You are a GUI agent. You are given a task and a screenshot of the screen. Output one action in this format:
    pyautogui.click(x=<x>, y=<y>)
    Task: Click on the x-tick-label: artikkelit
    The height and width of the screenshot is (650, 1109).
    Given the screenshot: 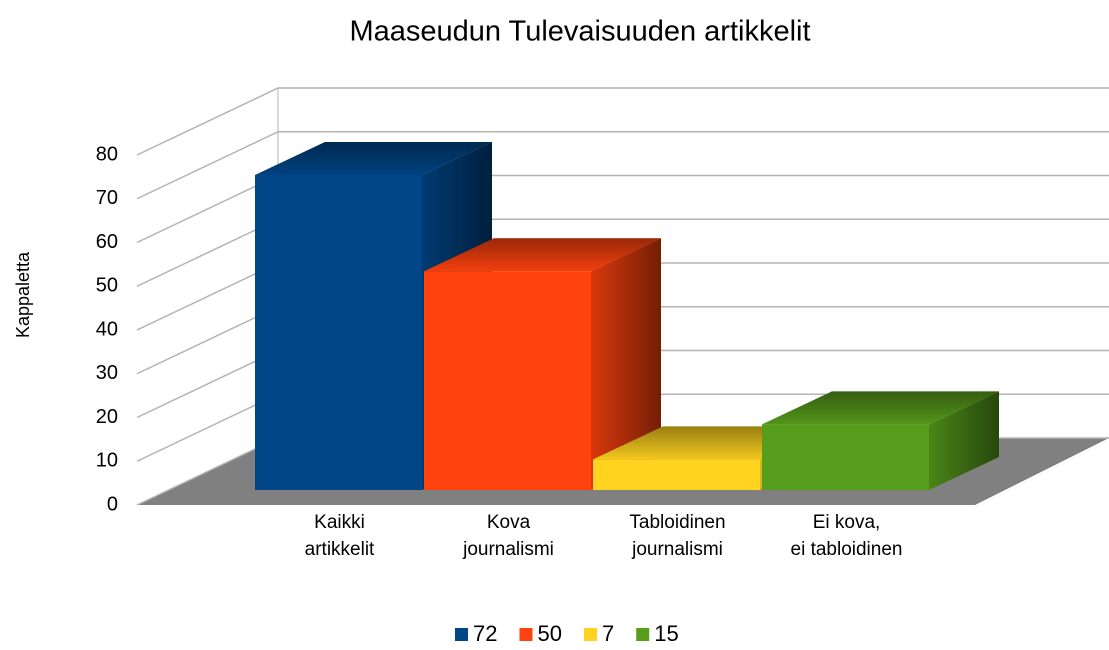 What is the action you would take?
    pyautogui.click(x=340, y=549)
    